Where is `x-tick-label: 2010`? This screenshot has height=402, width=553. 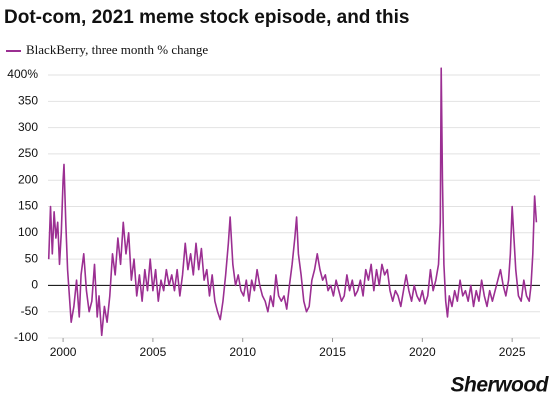
x-tick-label: 2010 is located at coordinates (242, 352).